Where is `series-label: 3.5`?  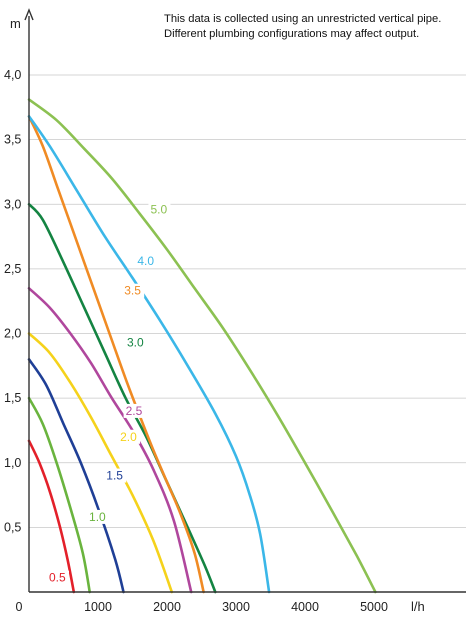 series-label: 3.5 is located at coordinates (132, 291).